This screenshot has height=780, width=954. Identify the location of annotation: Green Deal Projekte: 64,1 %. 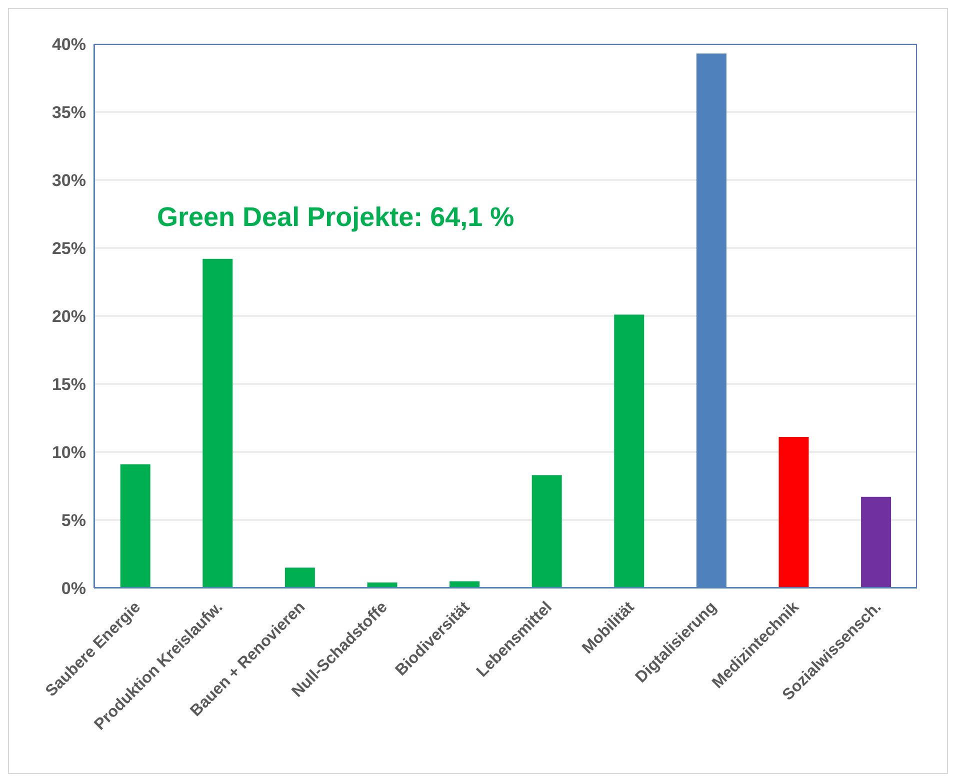
(335, 217).